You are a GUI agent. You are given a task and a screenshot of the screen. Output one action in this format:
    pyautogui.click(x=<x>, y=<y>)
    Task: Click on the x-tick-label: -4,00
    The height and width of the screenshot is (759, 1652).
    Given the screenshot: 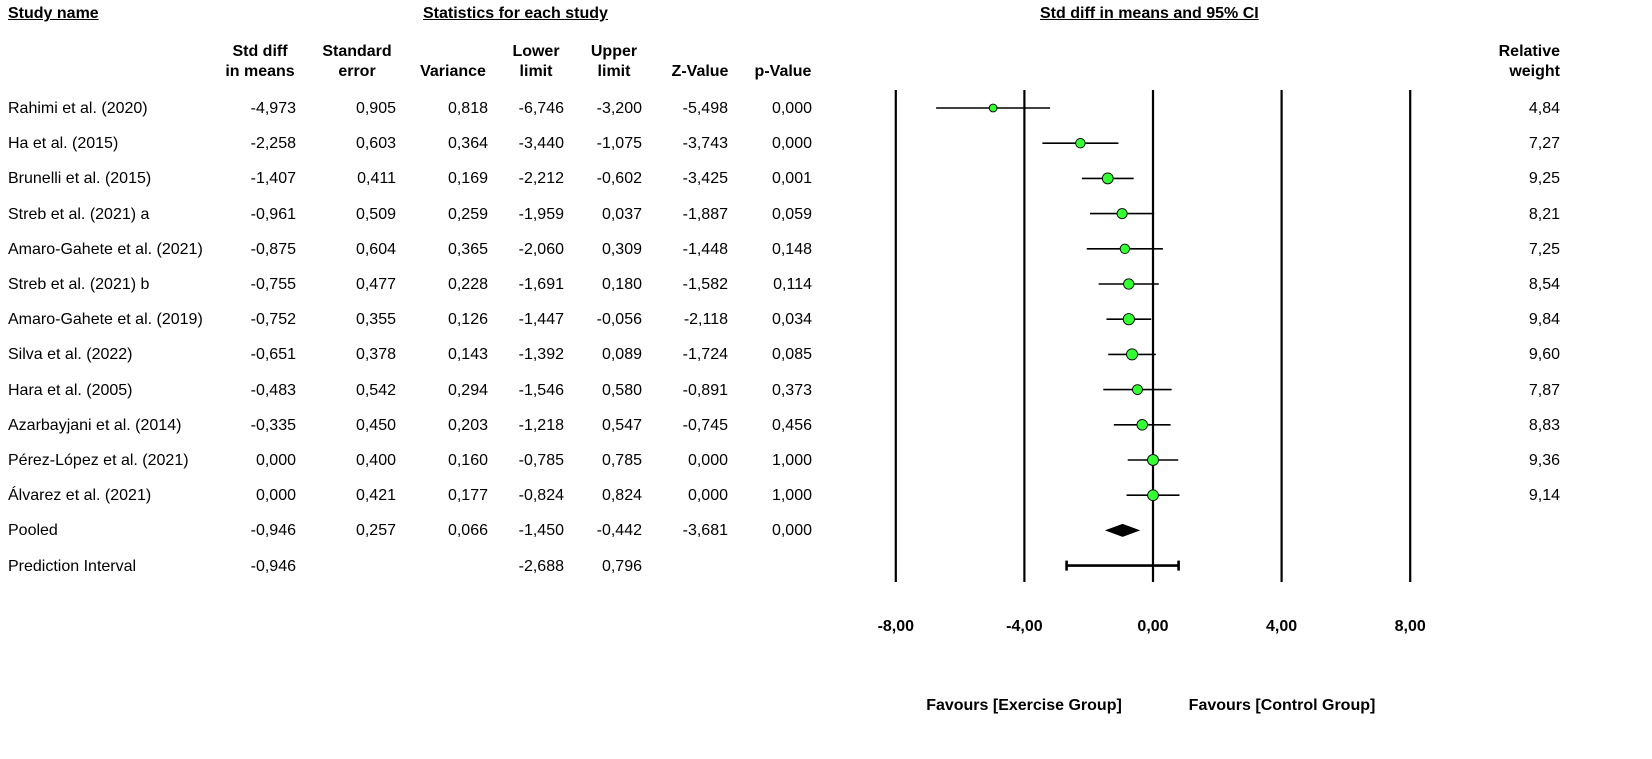 What is the action you would take?
    pyautogui.click(x=1024, y=626)
    